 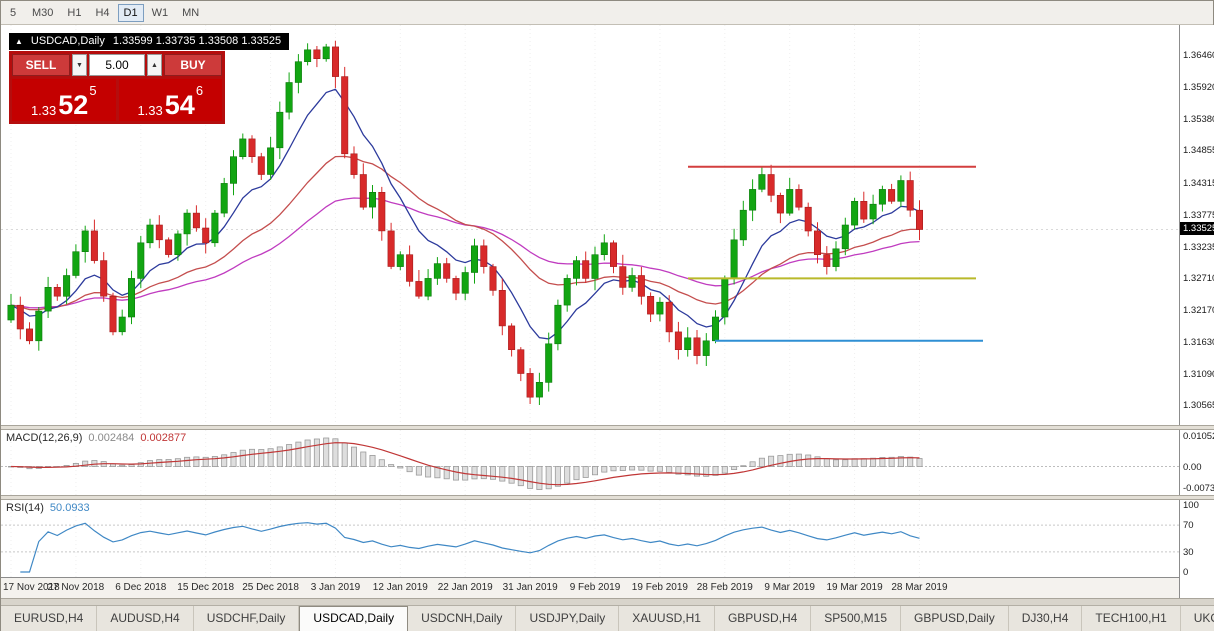 I want to click on chart-tab-usdcad-daily: USDCAD,Daily, so click(x=354, y=618).